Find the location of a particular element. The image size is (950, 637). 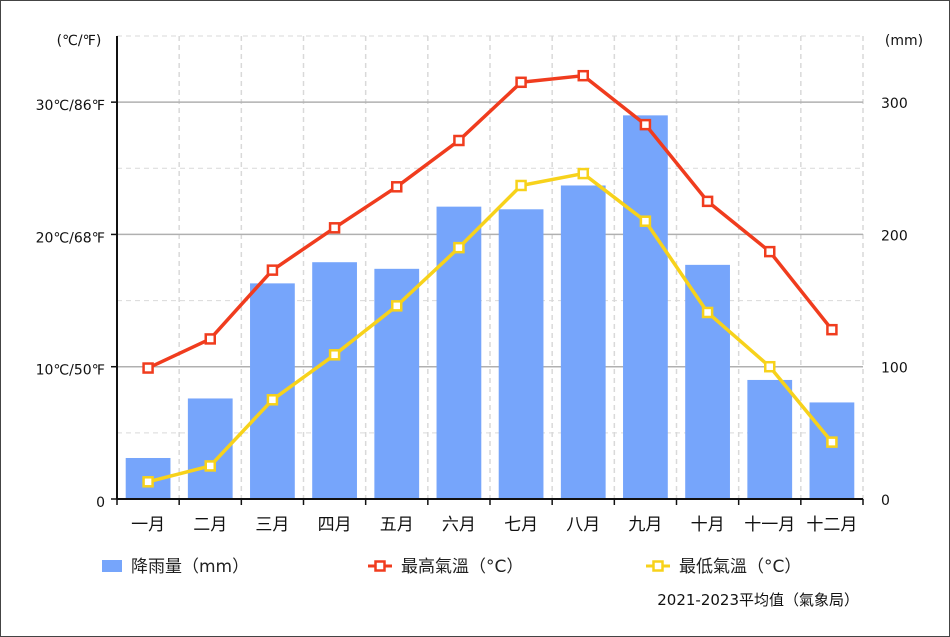

month-labels: 一月 二月 三月 四月 五月 六月 七月 八月 九月 十月 十一月 十二月 is located at coordinates (494, 525).